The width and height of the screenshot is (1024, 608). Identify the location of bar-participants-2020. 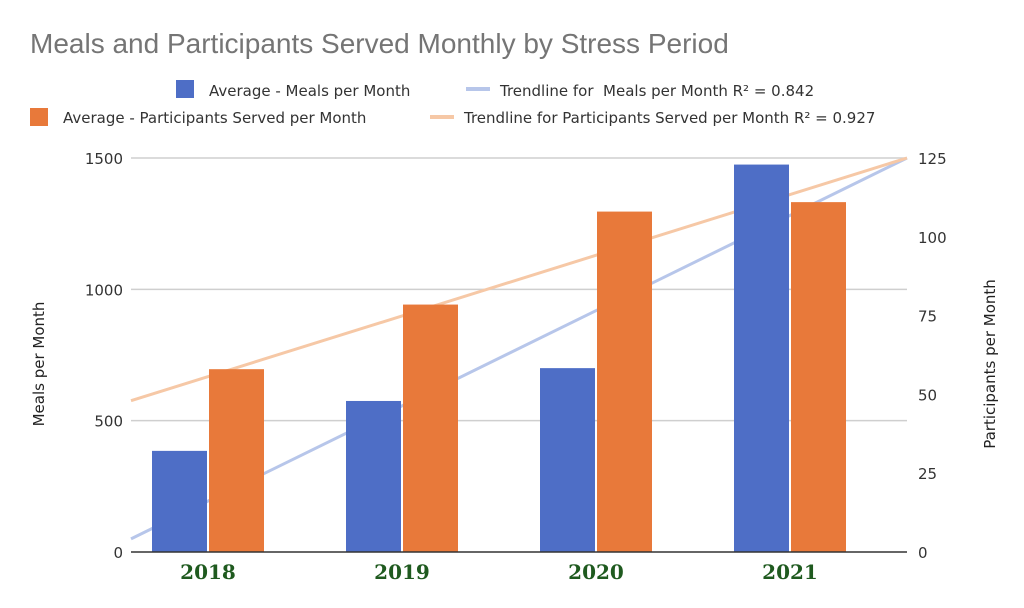
(624, 382).